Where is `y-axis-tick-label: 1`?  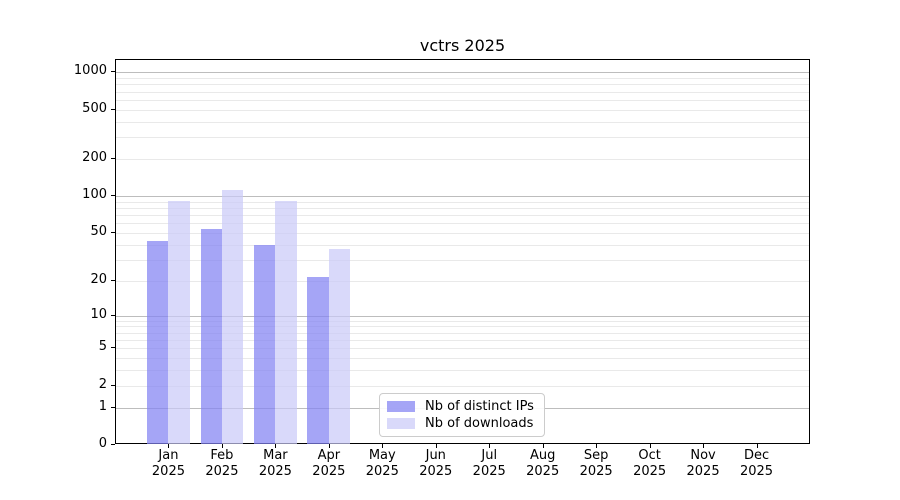
y-axis-tick-label: 1 is located at coordinates (102, 406).